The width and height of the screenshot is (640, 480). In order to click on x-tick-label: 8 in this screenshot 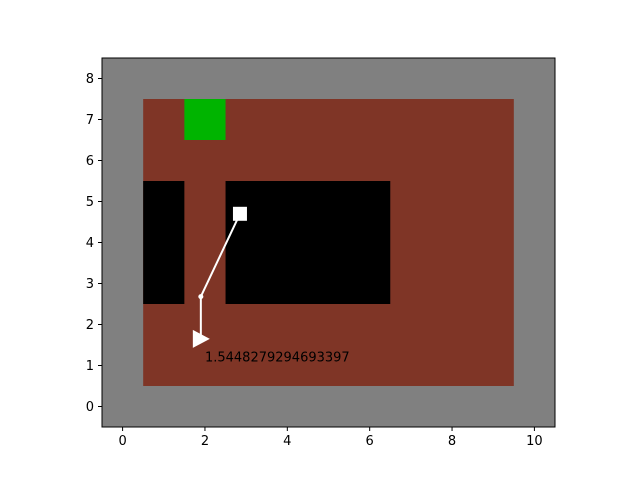, I will do `click(452, 441)`.